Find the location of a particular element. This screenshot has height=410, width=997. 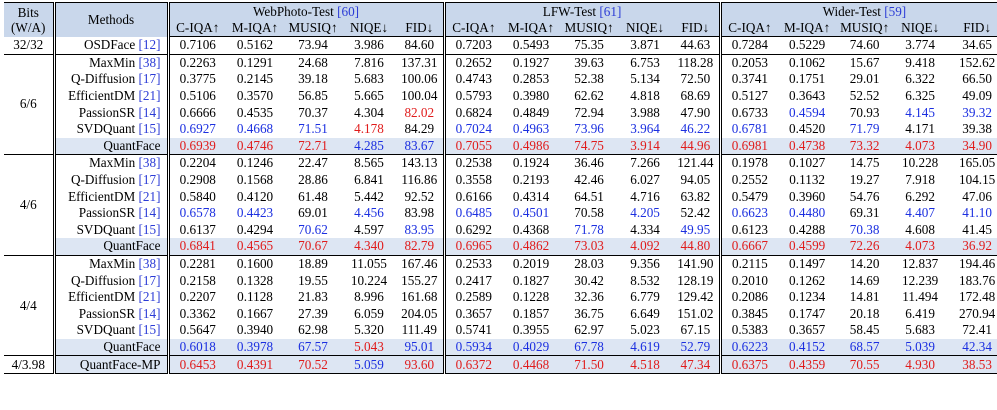

value-cell: 0.4391 is located at coordinates (255, 364).